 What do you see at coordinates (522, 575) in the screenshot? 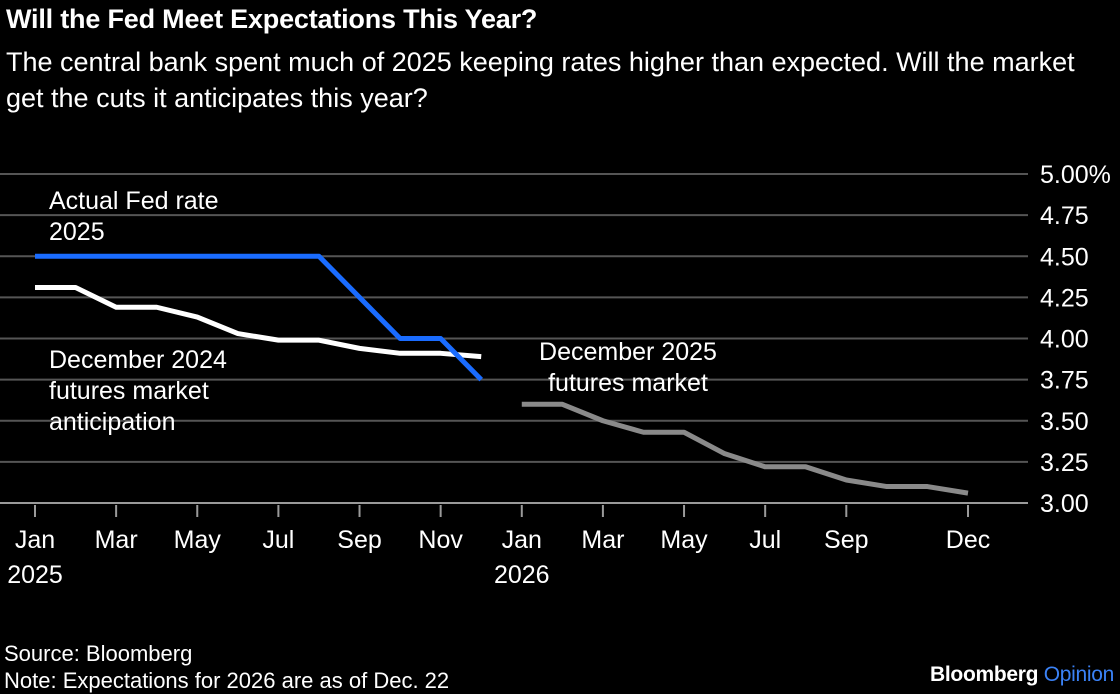
I see `x-tick-year: 2026` at bounding box center [522, 575].